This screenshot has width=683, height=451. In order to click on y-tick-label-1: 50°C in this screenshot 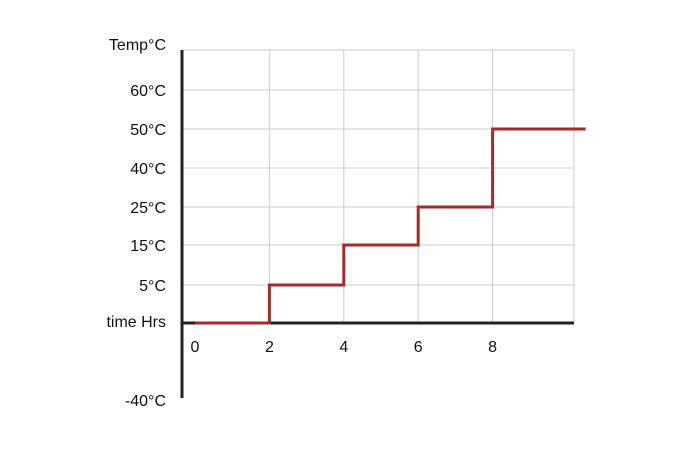, I will do `click(148, 130)`.